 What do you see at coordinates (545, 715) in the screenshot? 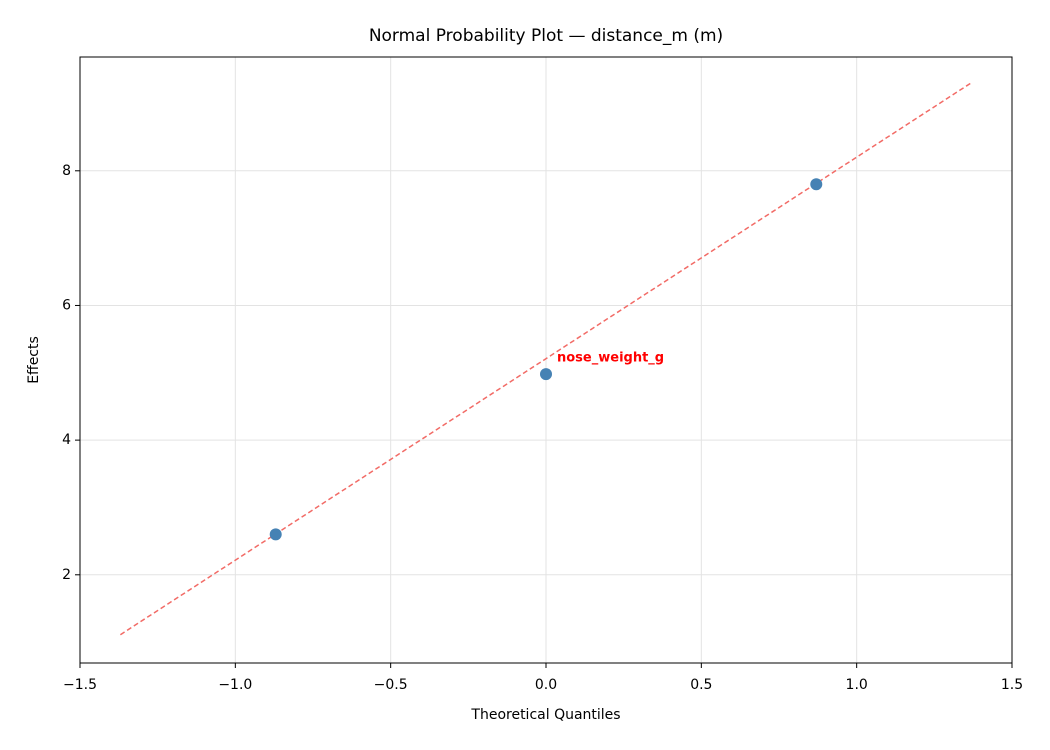
I see `x-axis-label: Theoretical Quantiles` at bounding box center [545, 715].